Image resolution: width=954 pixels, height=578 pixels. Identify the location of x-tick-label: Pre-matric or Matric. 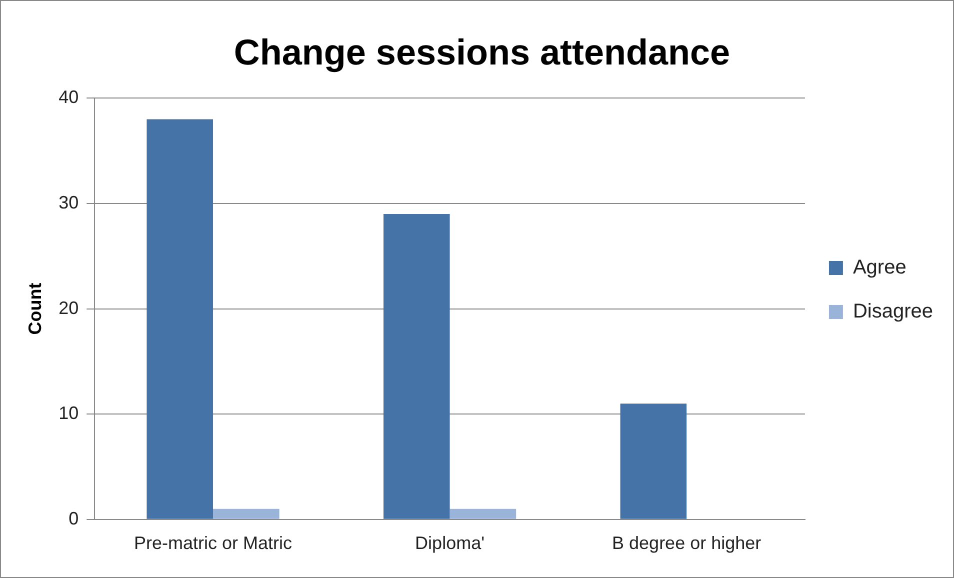
(213, 543).